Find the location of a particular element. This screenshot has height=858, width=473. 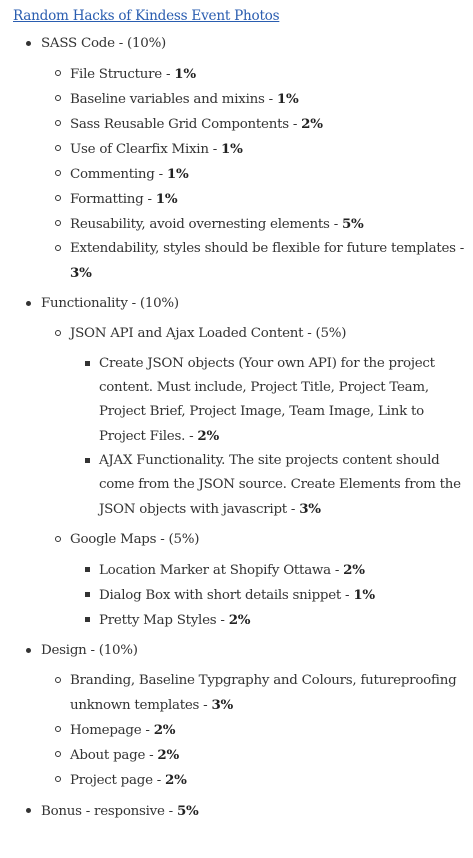

item-text: Baseline variables and mixins is located at coordinates (167, 99).